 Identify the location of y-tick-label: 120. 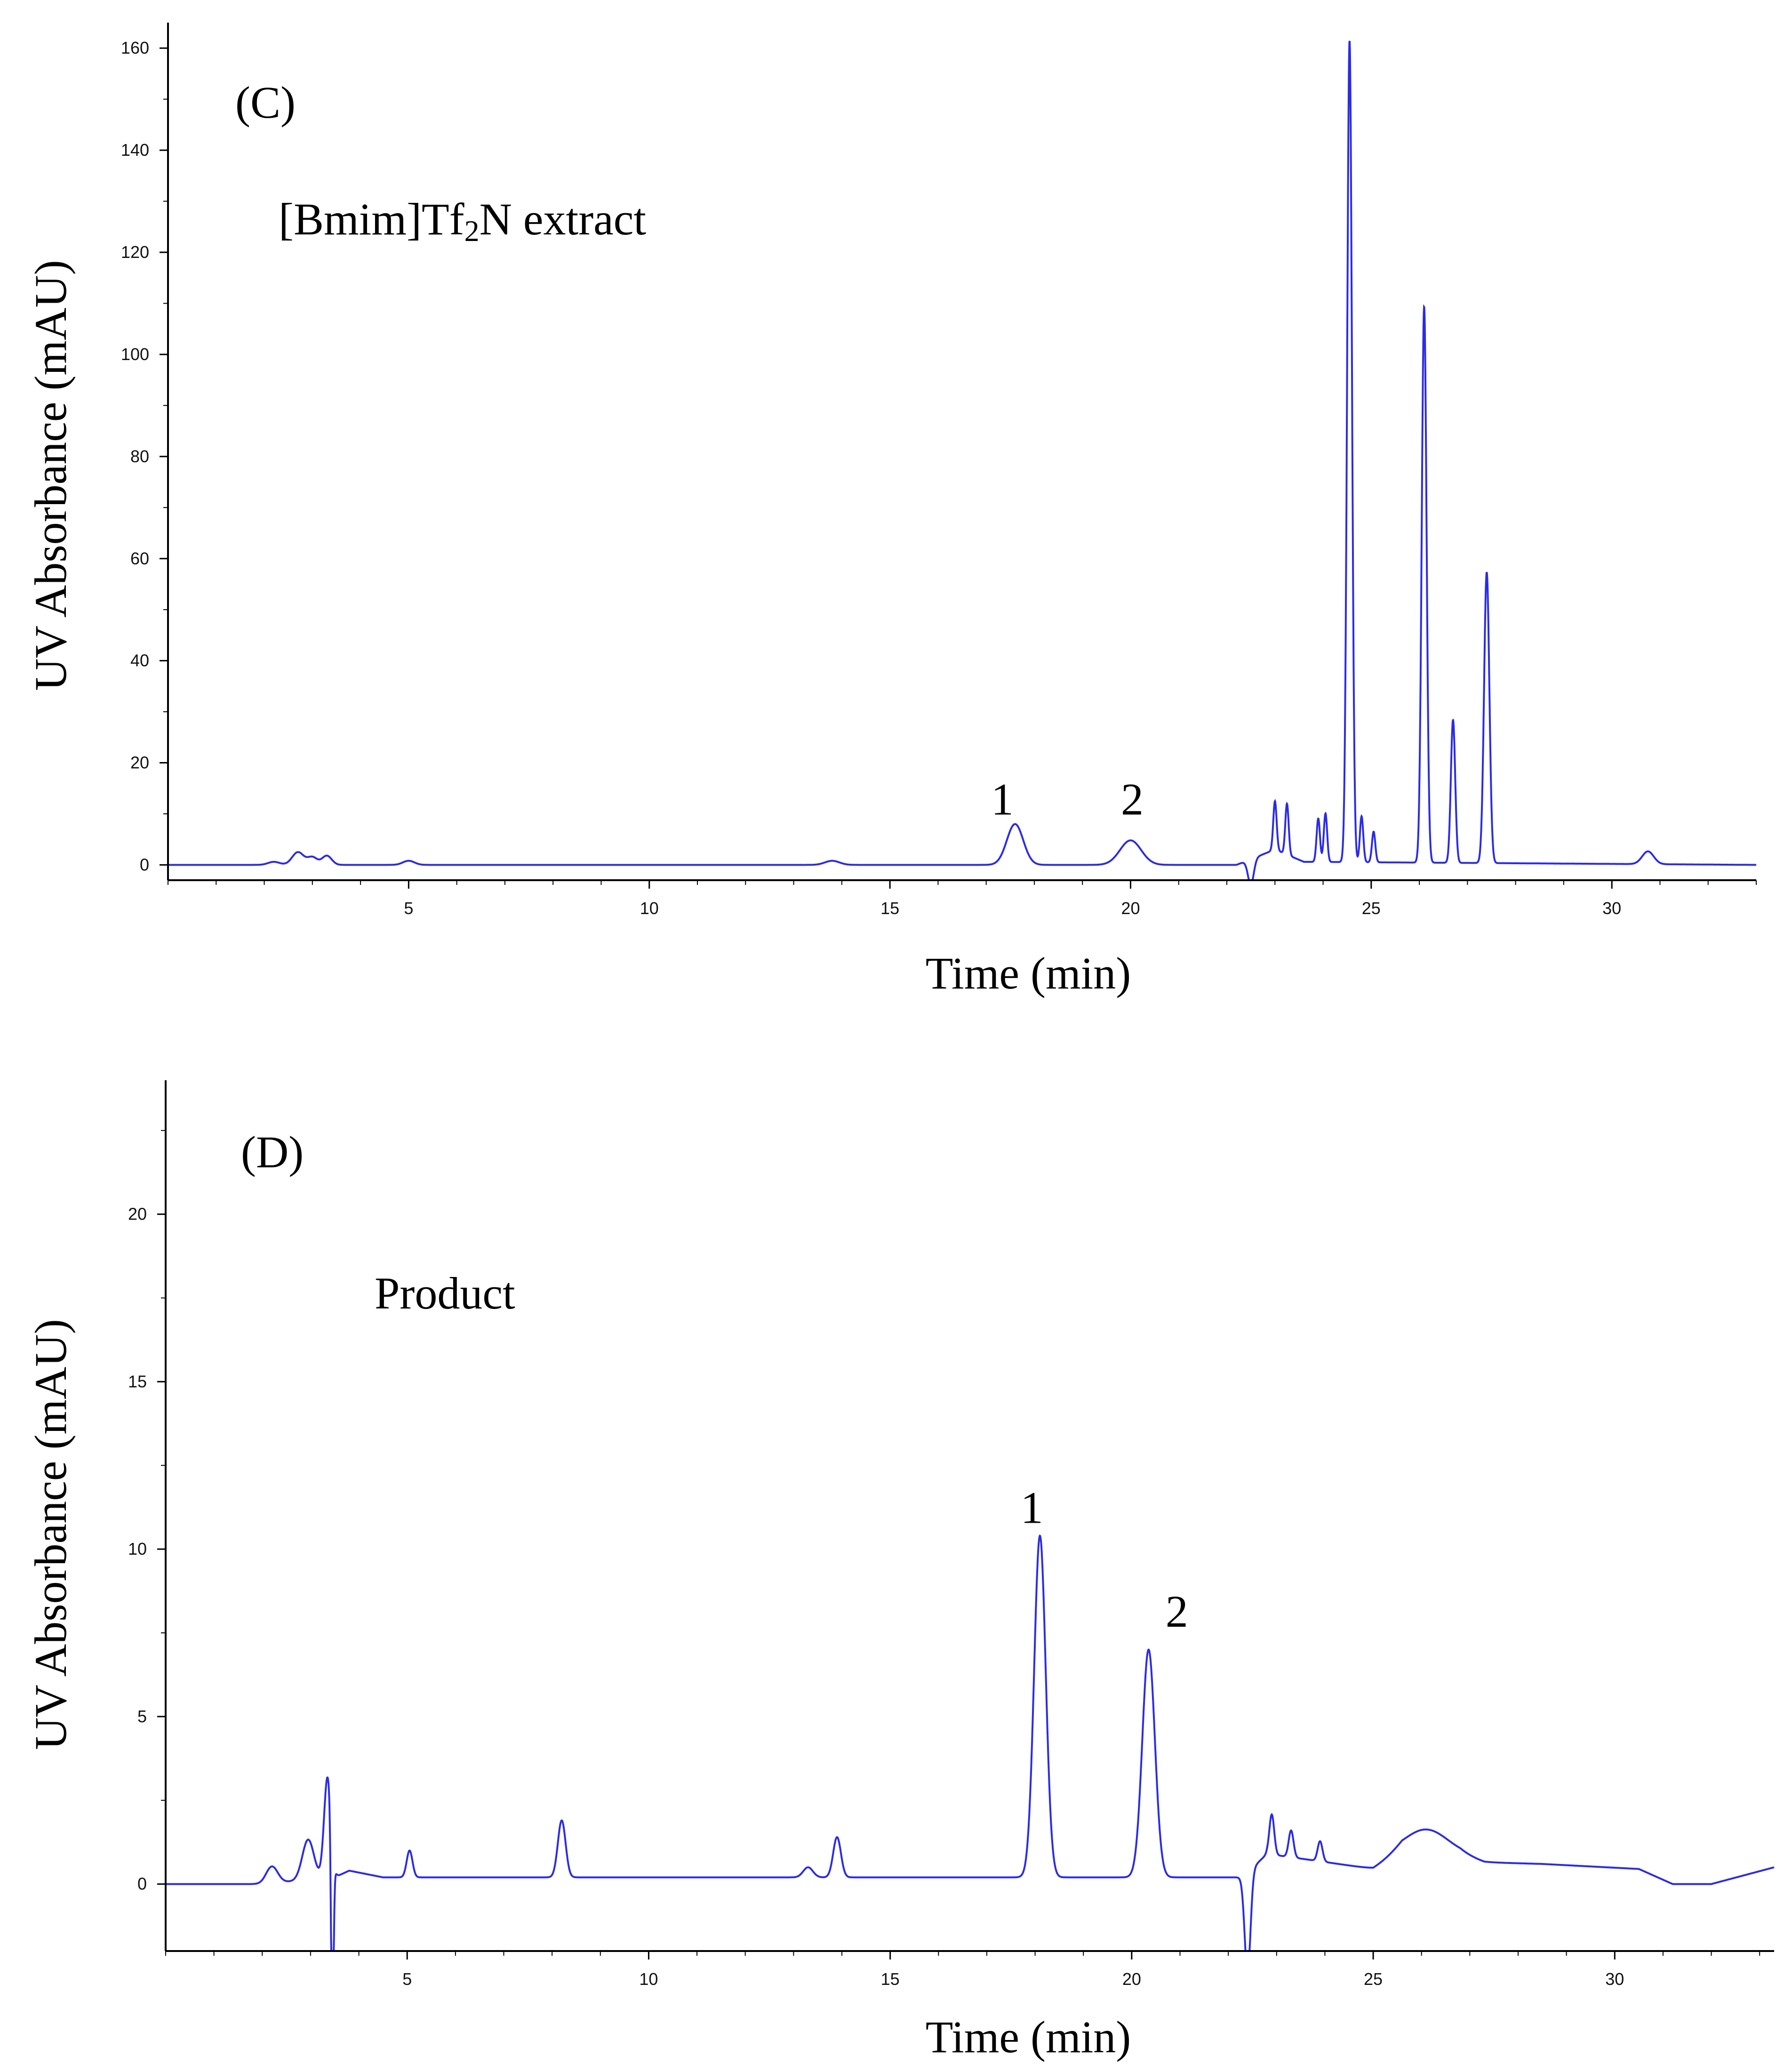
(135, 252).